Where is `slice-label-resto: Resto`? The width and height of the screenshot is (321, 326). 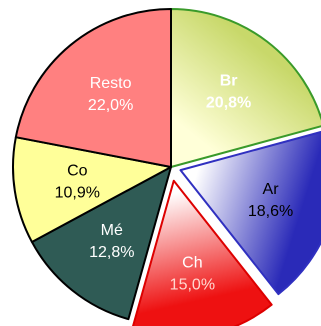 slice-label-resto: Resto is located at coordinates (111, 83).